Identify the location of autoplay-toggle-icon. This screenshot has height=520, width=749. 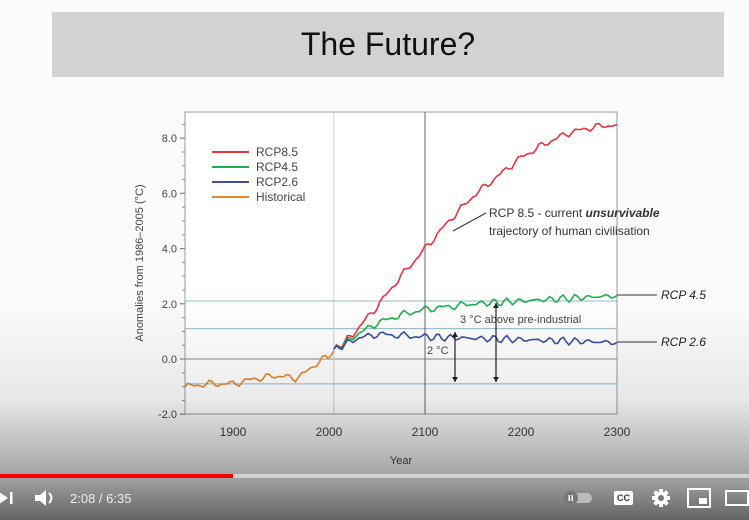
(578, 498).